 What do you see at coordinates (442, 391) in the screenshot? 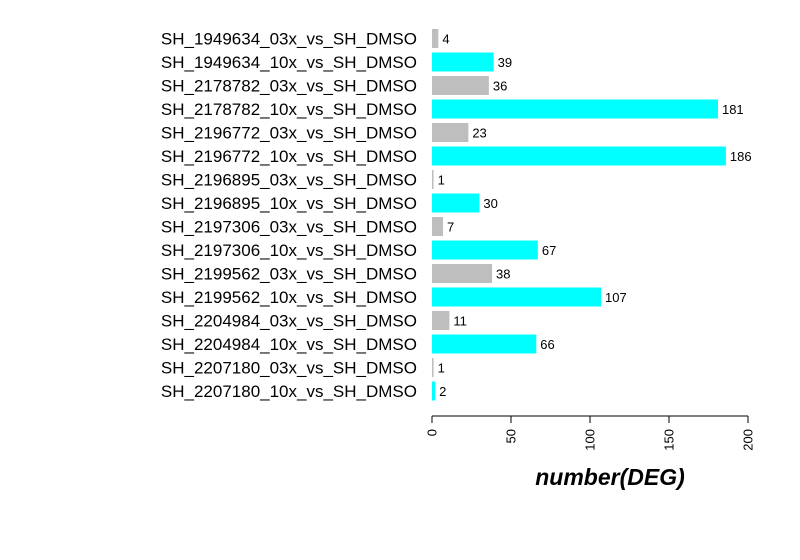
I see `value-label: 2` at bounding box center [442, 391].